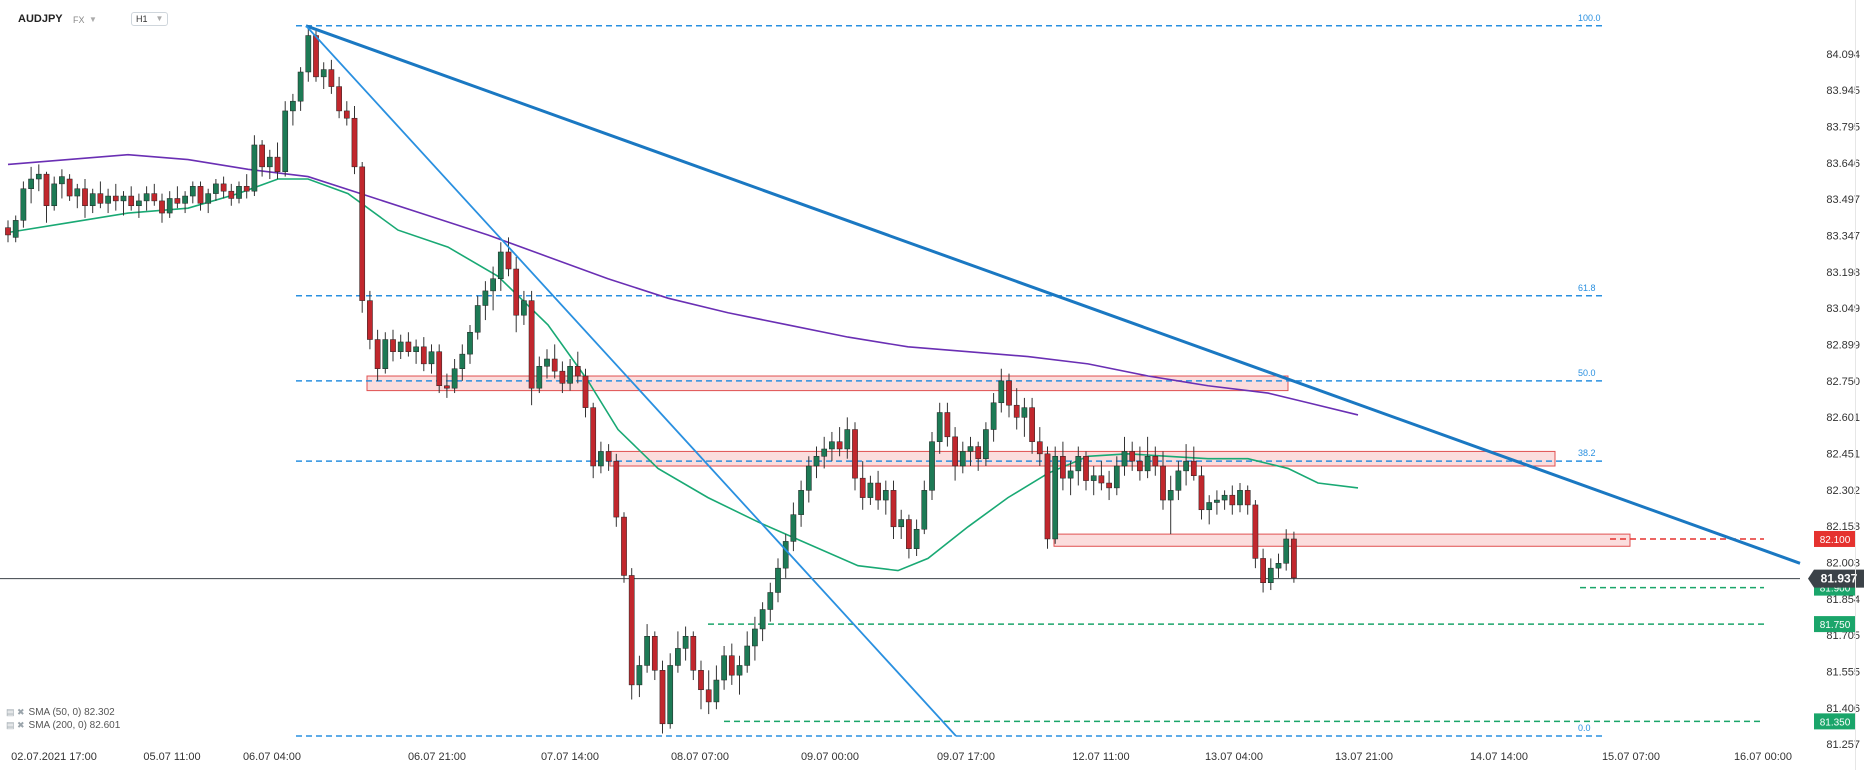  Describe the element at coordinates (1342, 540) in the screenshot. I see `resistance-zone` at that location.